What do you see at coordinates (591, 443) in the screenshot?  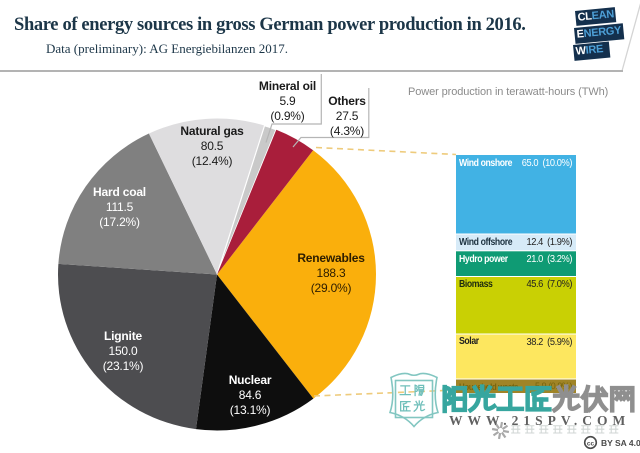 I see `svg-text: cc` at bounding box center [591, 443].